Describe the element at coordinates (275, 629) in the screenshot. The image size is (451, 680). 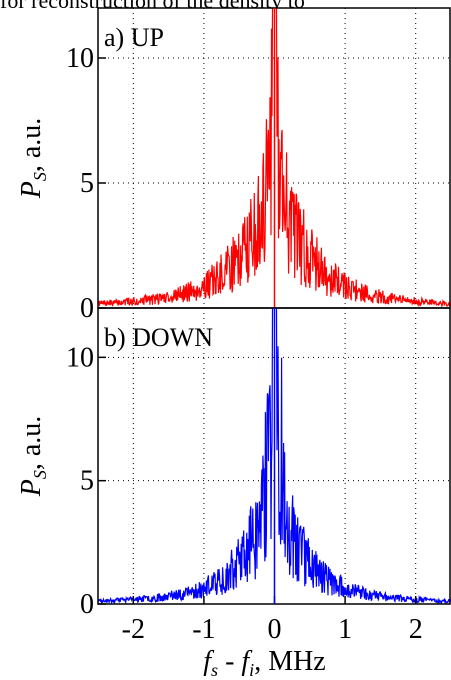
I see `x-tick-label-0: 0` at that location.